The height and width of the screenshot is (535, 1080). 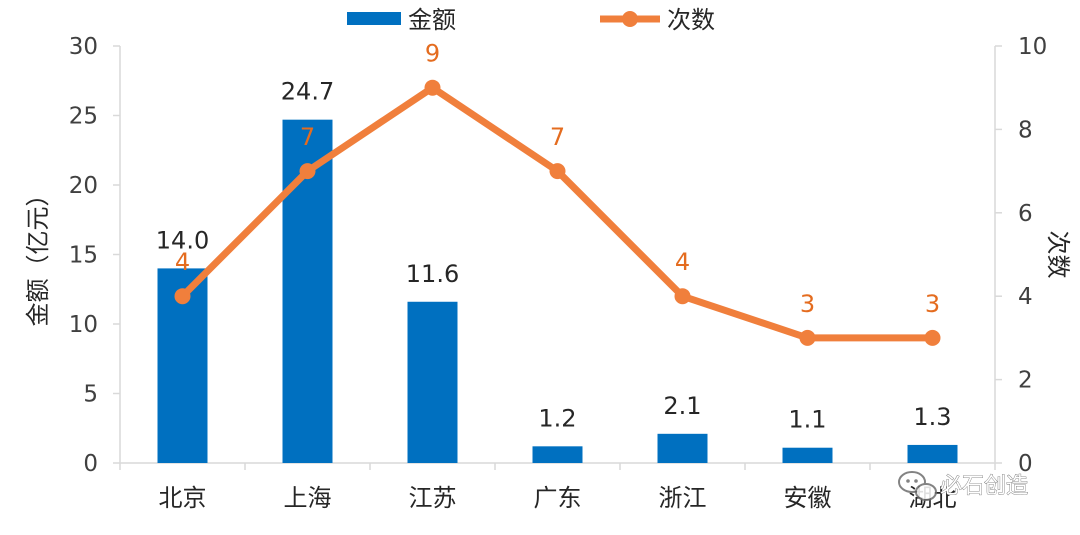 What do you see at coordinates (807, 420) in the screenshot?
I see `bar-value-label: 1.1` at bounding box center [807, 420].